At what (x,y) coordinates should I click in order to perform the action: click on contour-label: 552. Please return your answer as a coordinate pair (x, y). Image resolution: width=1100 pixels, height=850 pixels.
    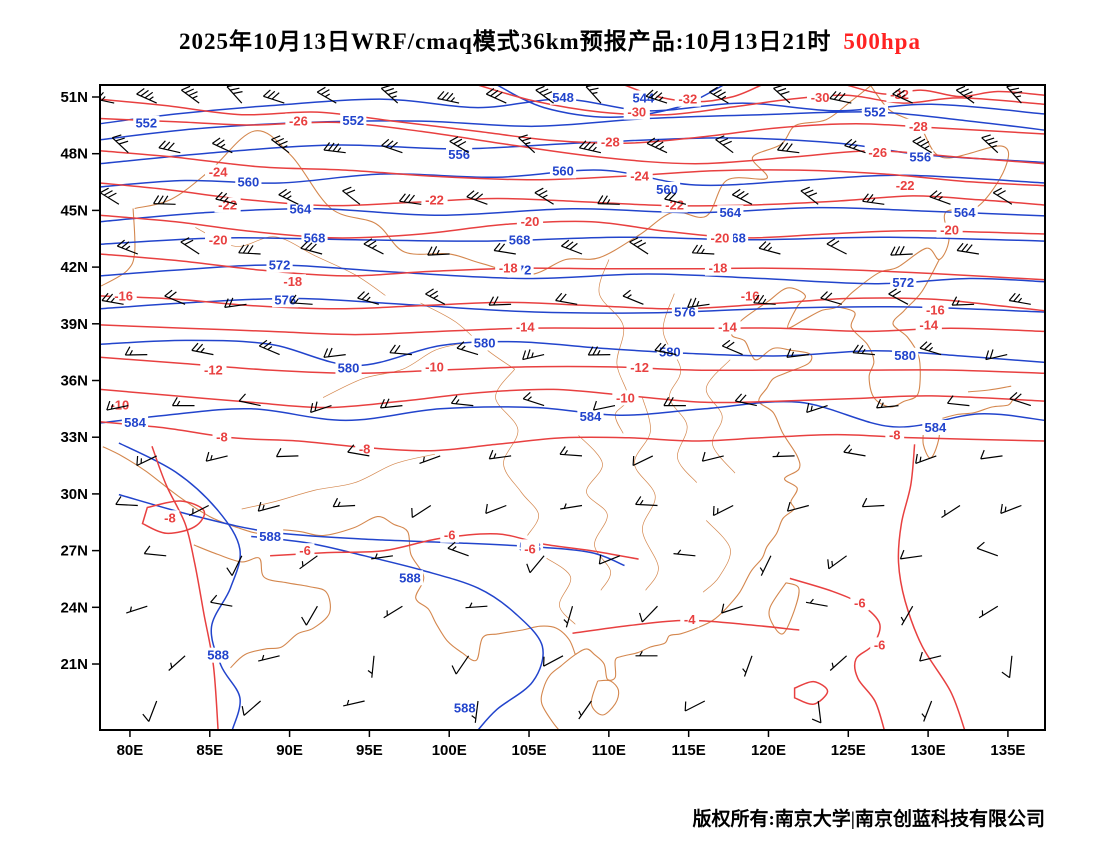
    Looking at the image, I should click on (146, 123).